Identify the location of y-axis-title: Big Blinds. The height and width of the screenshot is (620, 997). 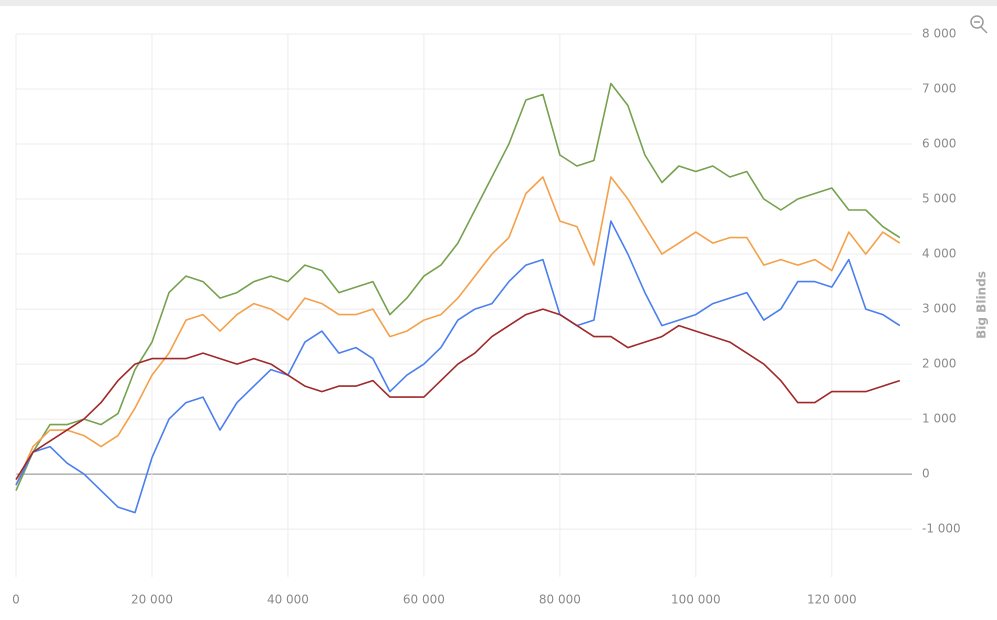
(982, 305).